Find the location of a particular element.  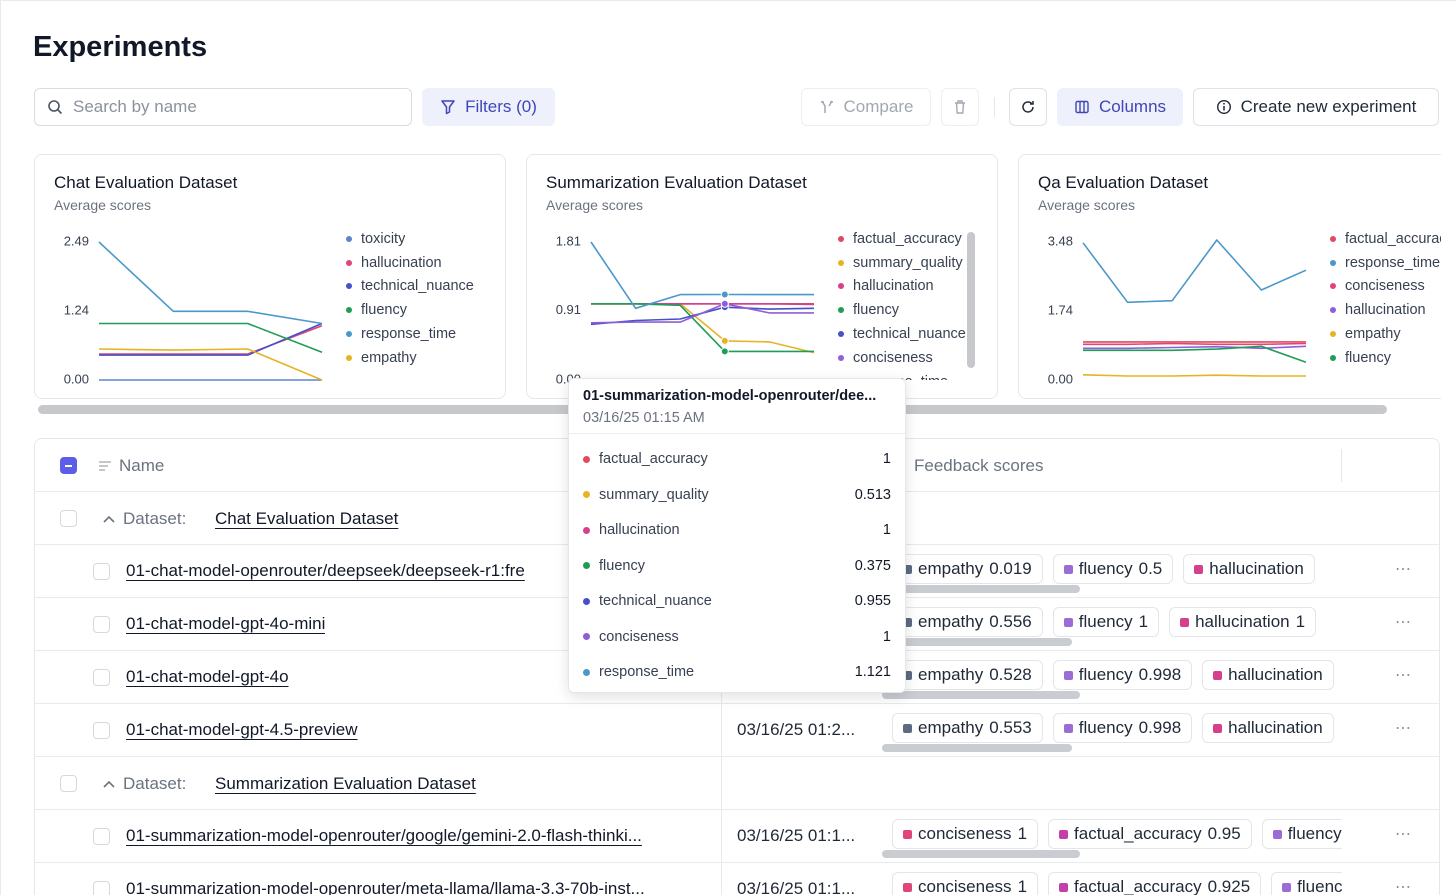

experiment-name: 01-chat-model-gpt-4o is located at coordinates (207, 676).